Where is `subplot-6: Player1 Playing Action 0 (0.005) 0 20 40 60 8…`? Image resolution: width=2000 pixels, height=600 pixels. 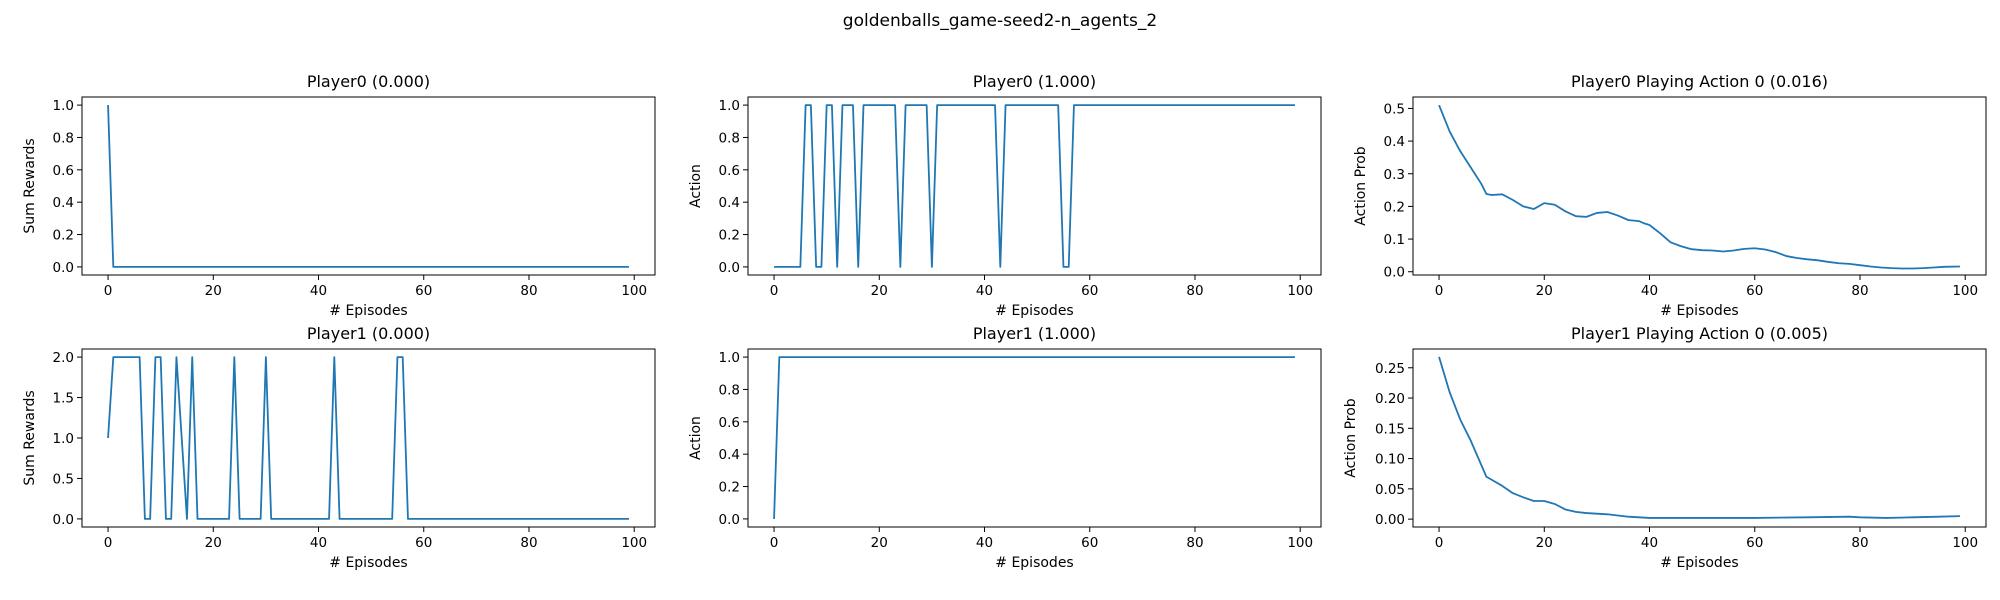
subplot-6: Player1 Playing Action 0 (0.005) 0 20 40 60 8… is located at coordinates (1665, 447).